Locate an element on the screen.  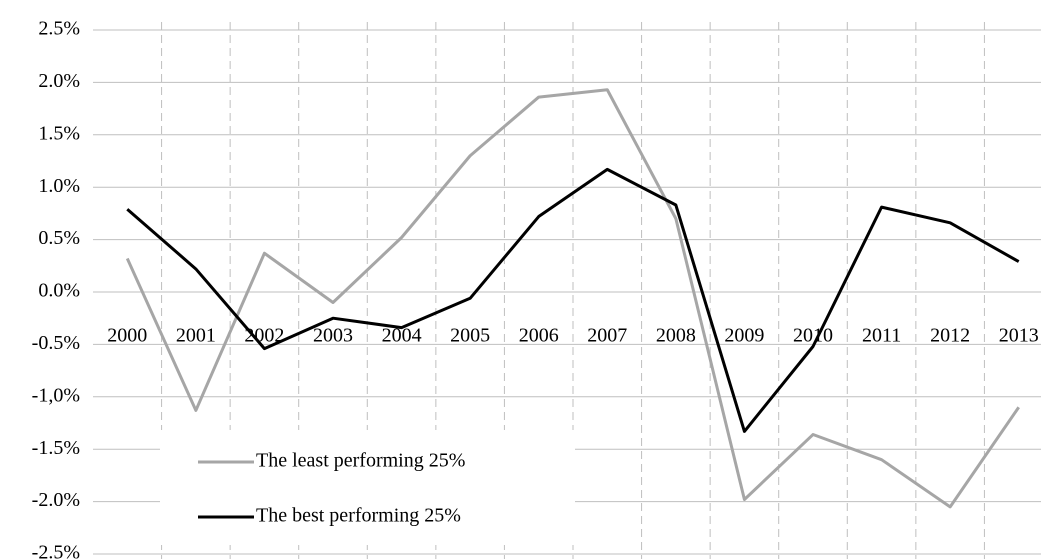
legend-label: The least performing 25% is located at coordinates (360, 461).